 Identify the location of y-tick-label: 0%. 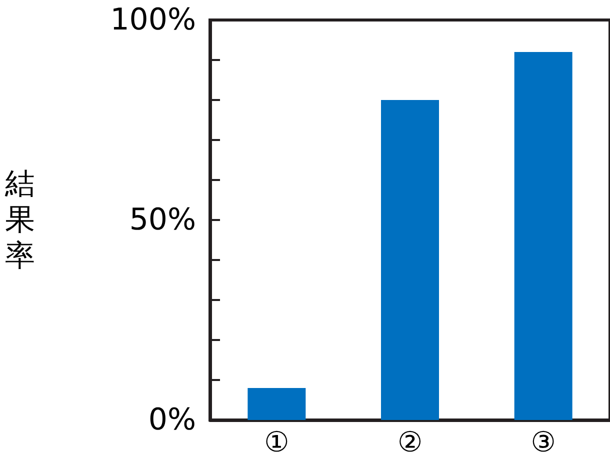
(172, 420).